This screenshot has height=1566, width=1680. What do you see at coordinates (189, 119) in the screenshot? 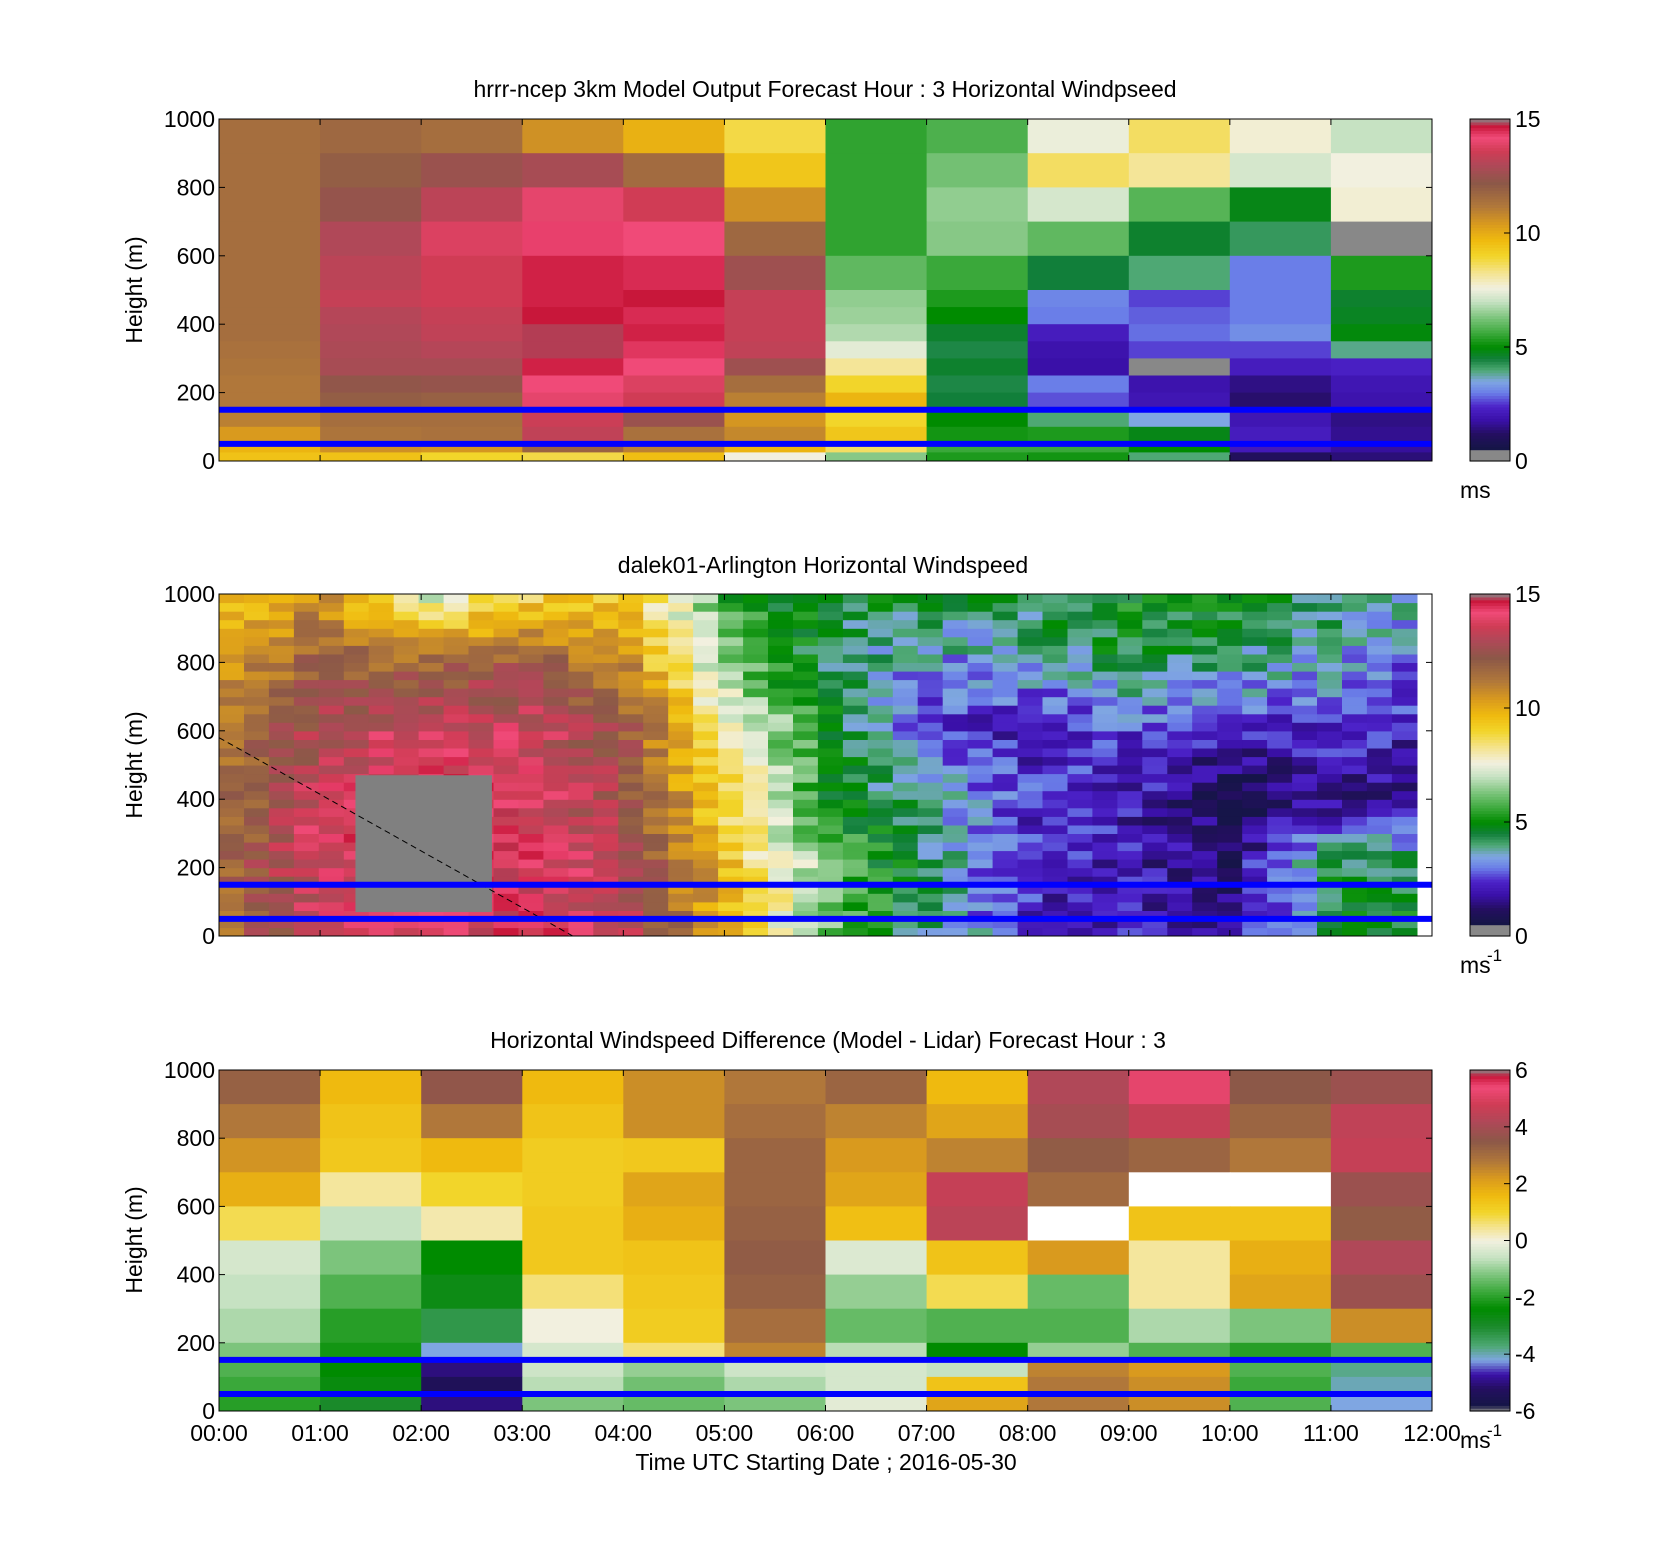
I see `y-tick-label: 1000` at bounding box center [189, 119].